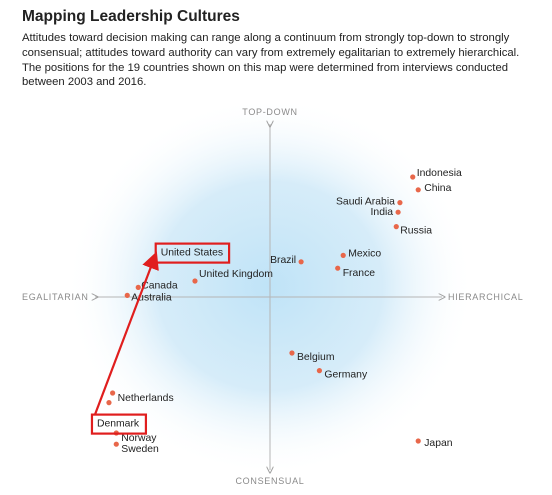 The image size is (552, 495). Describe the element at coordinates (396, 227) in the screenshot. I see `data-point-russia` at that location.